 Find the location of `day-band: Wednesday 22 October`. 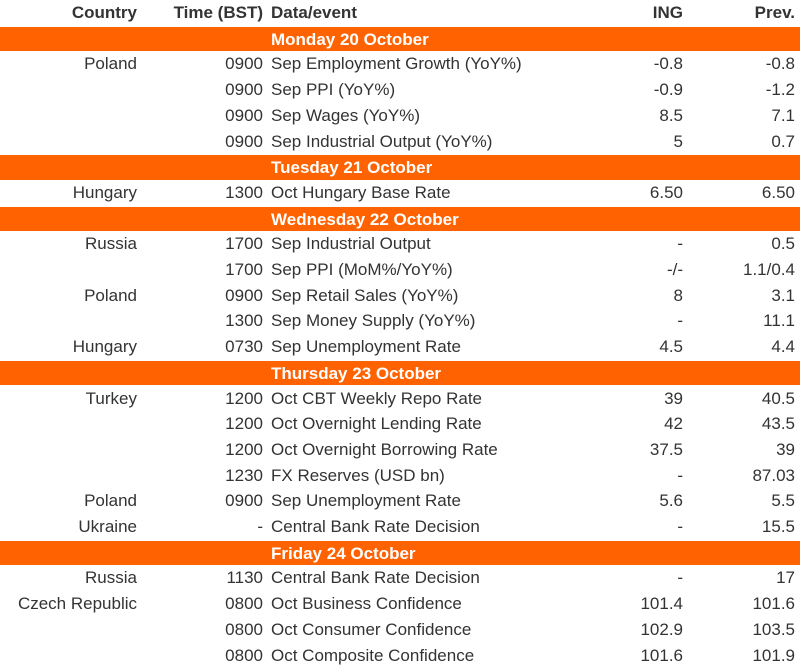

day-band: Wednesday 22 October is located at coordinates (400, 218).